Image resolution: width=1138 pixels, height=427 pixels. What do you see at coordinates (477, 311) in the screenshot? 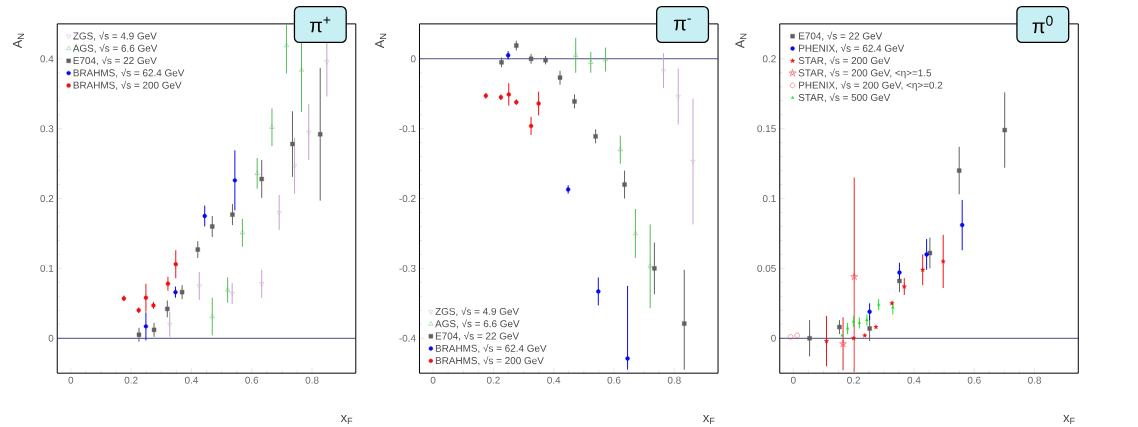
I see `legend-label: ZGS, √s = 4.9 GeV` at bounding box center [477, 311].